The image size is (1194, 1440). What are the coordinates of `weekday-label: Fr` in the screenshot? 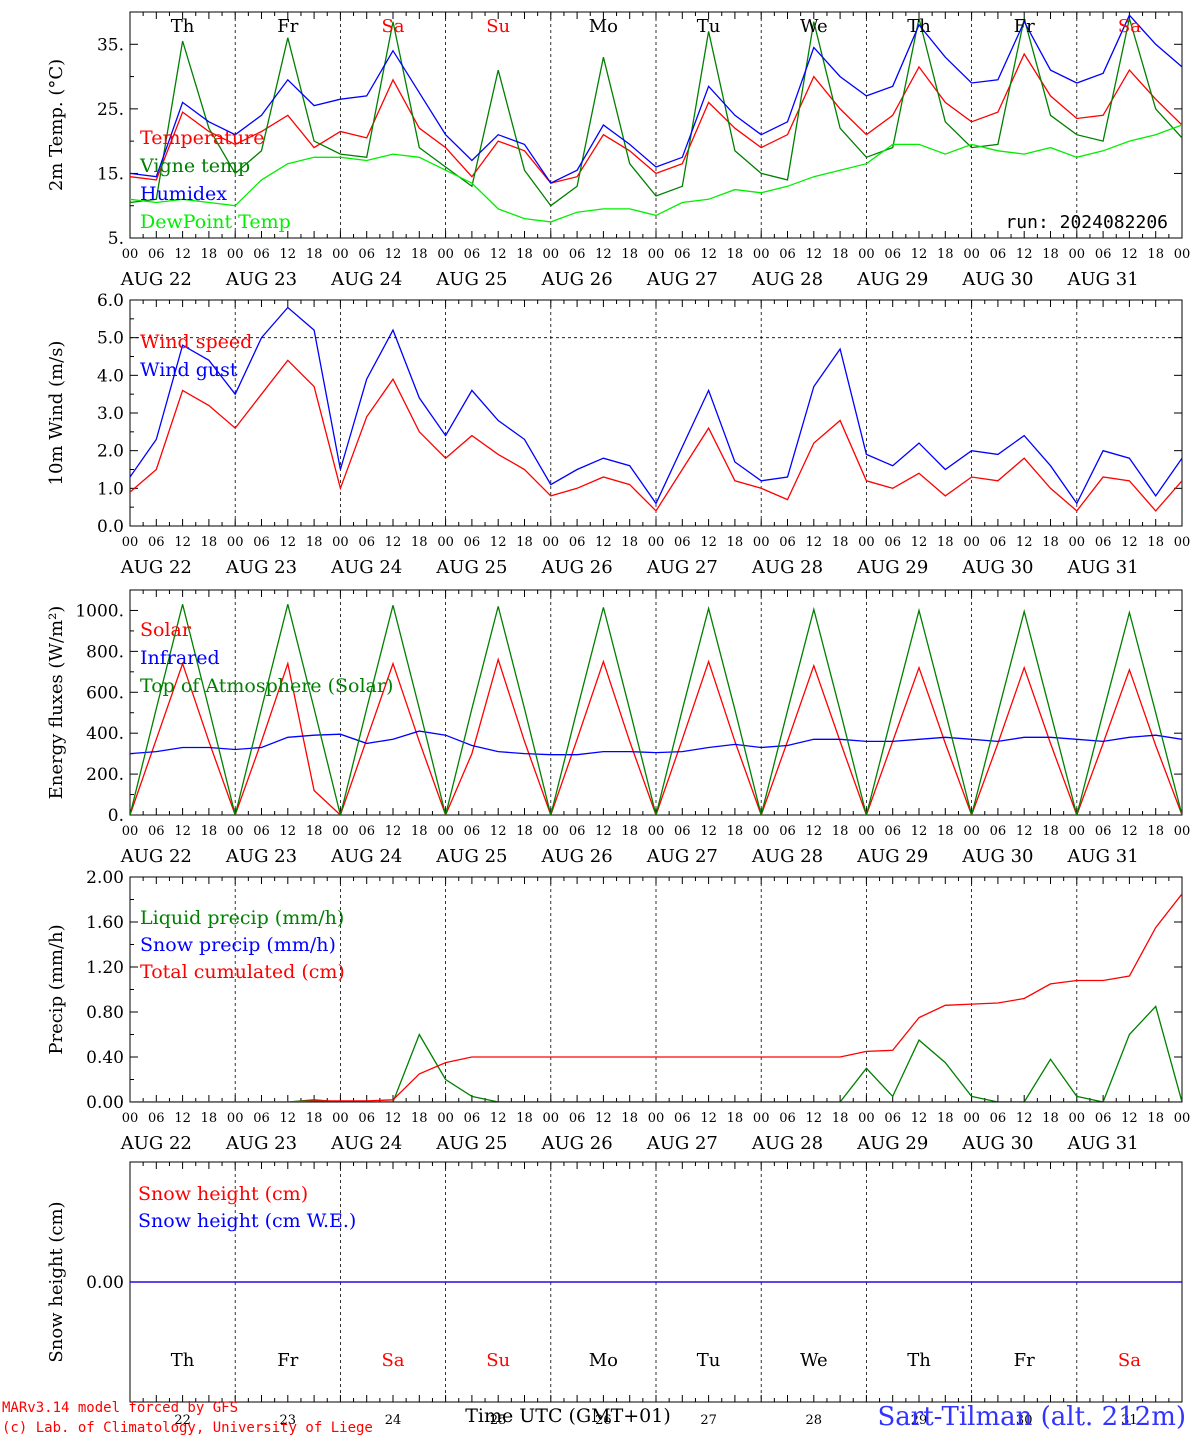 It's located at (1024, 26).